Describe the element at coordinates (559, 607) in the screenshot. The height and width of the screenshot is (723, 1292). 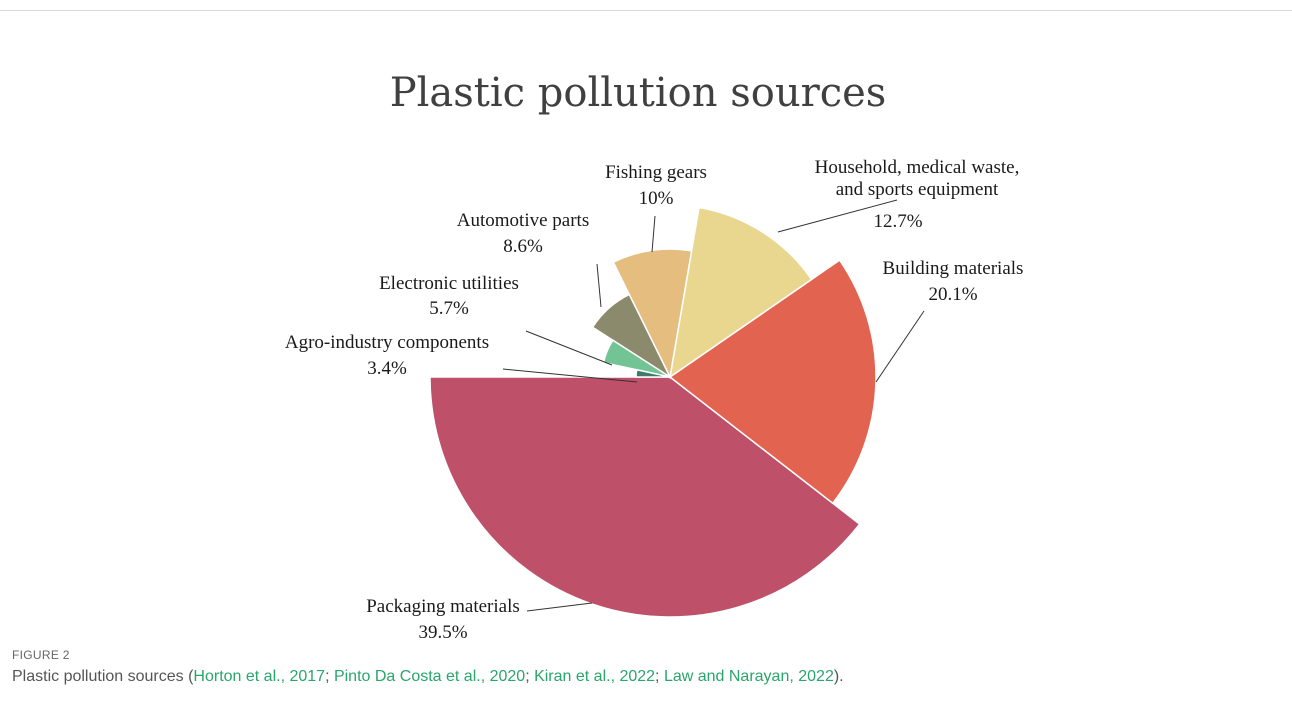
I see `leader-line-packaging-materials` at that location.